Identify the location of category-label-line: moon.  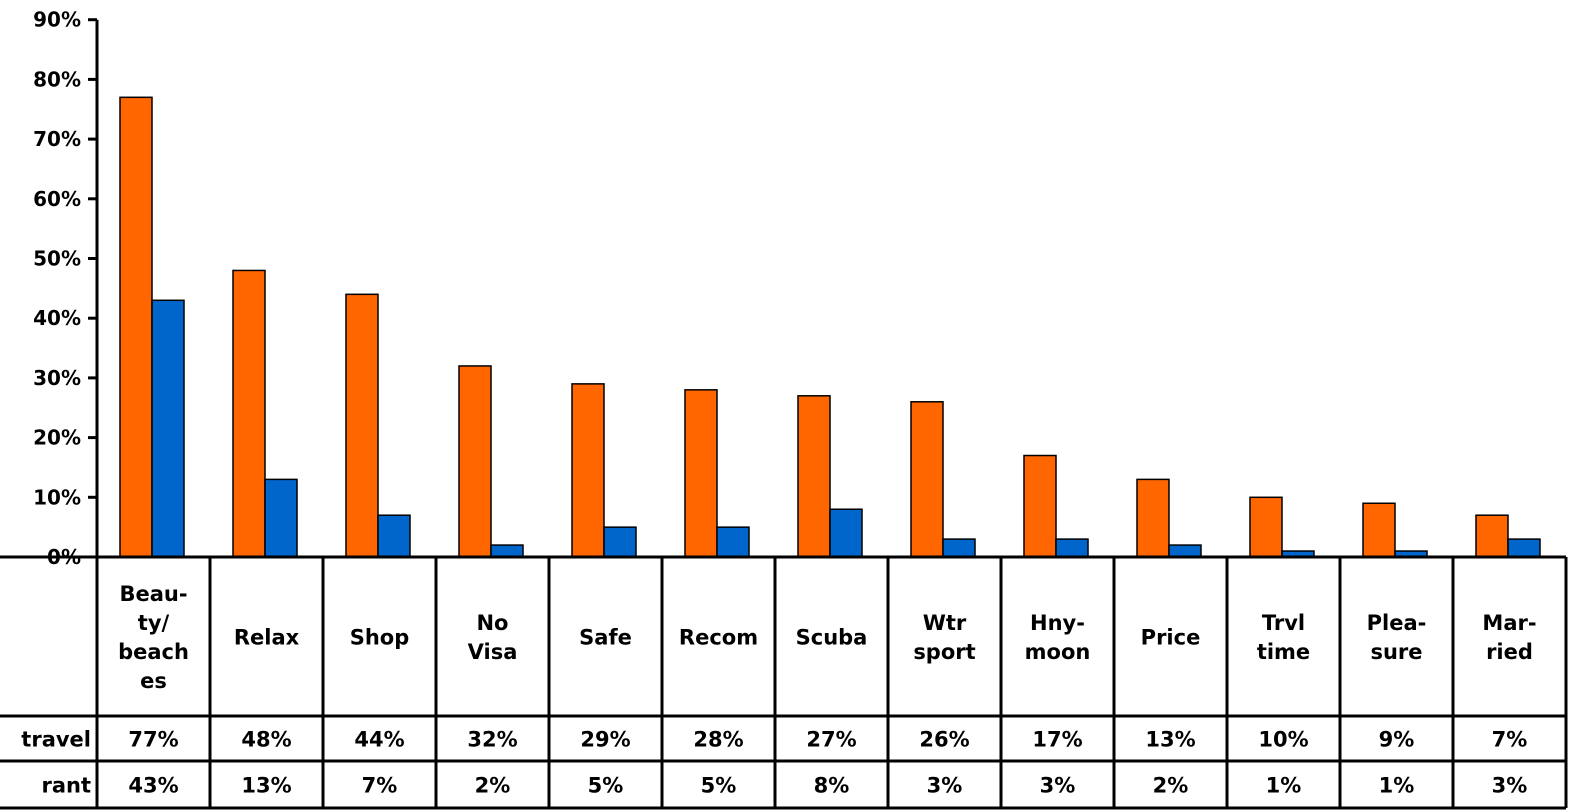
(1058, 652).